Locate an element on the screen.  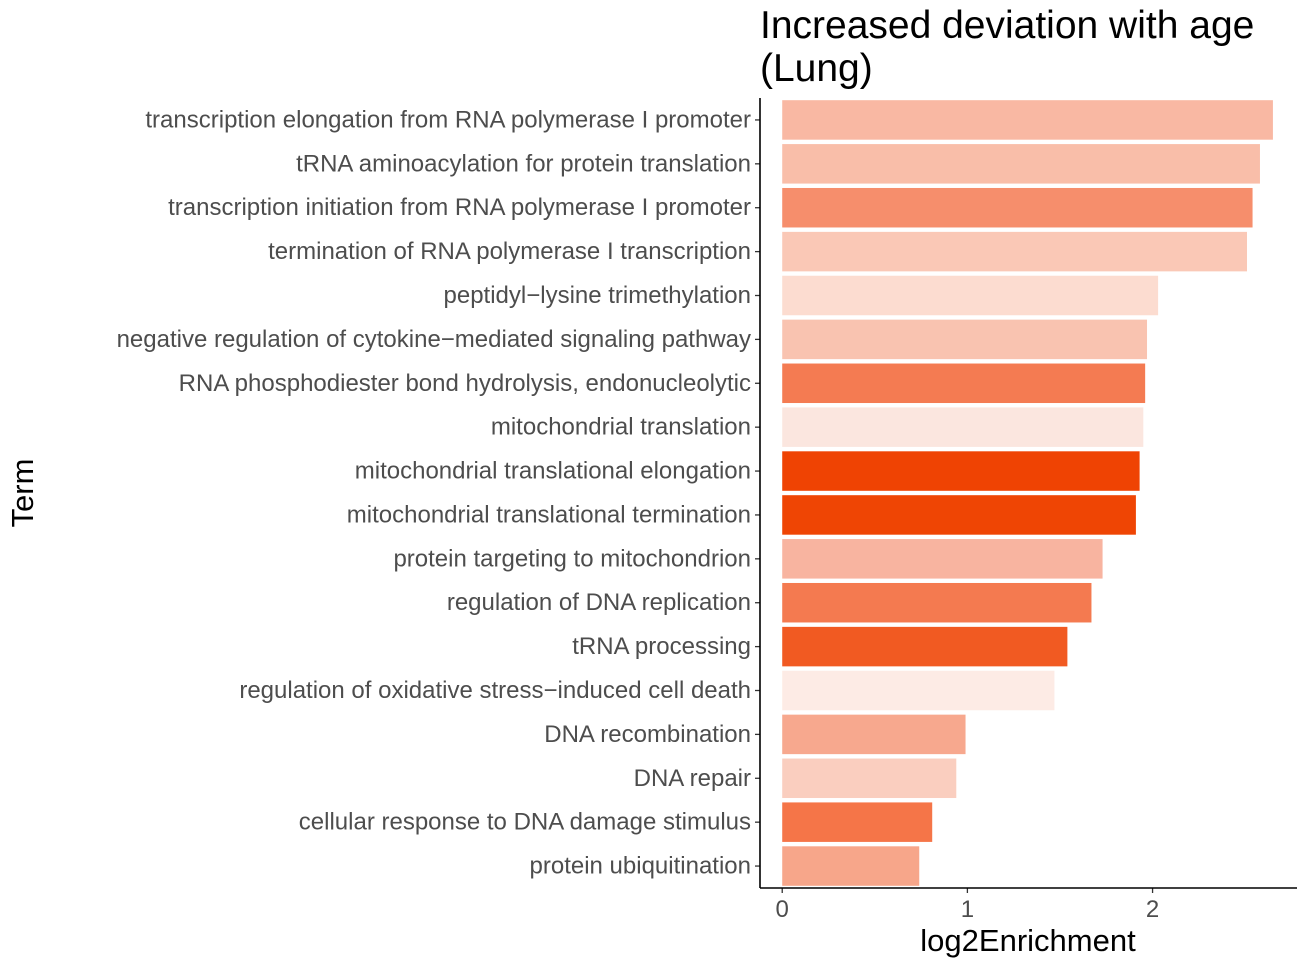
y-tick-label: tRNA processing is located at coordinates (661, 646).